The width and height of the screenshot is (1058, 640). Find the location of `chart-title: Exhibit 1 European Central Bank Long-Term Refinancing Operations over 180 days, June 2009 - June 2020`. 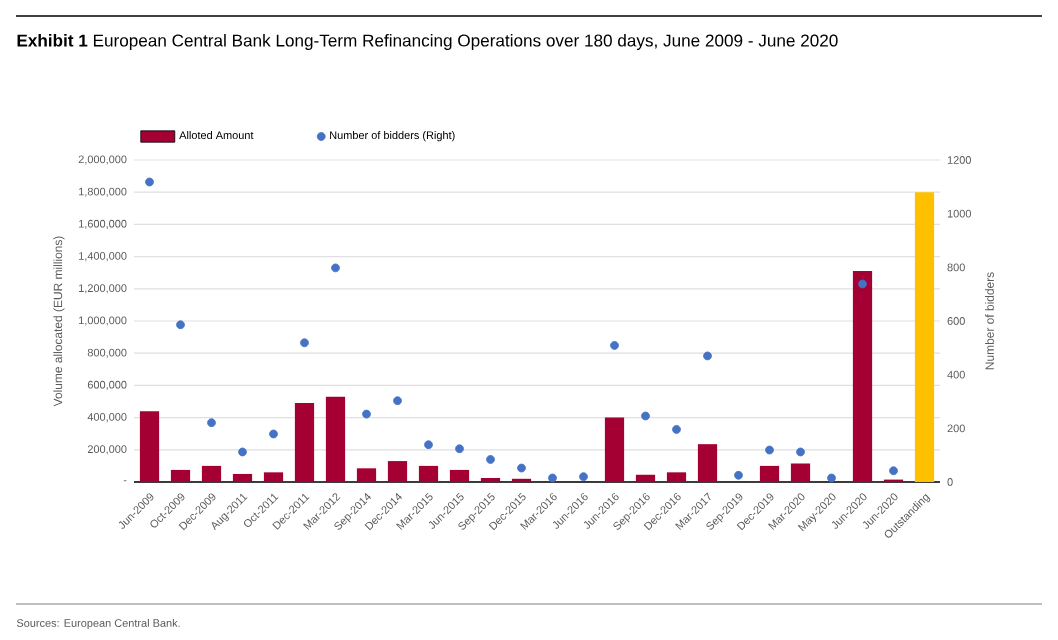

chart-title: Exhibit 1 European Central Bank Long-Term Refinancing Operations over 180 days, June 2009 - June 2020 is located at coordinates (427, 42).